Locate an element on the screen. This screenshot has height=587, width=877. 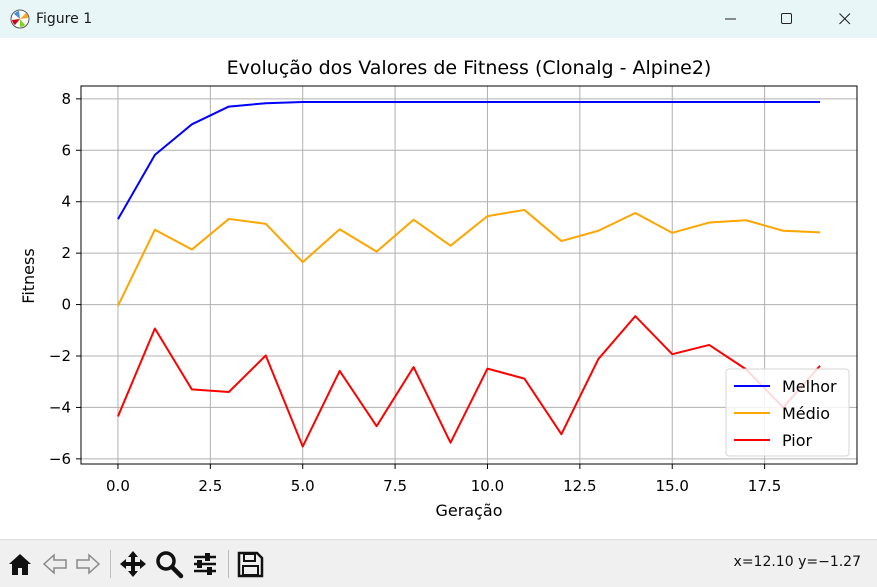
legend-label: Melhor is located at coordinates (809, 386).